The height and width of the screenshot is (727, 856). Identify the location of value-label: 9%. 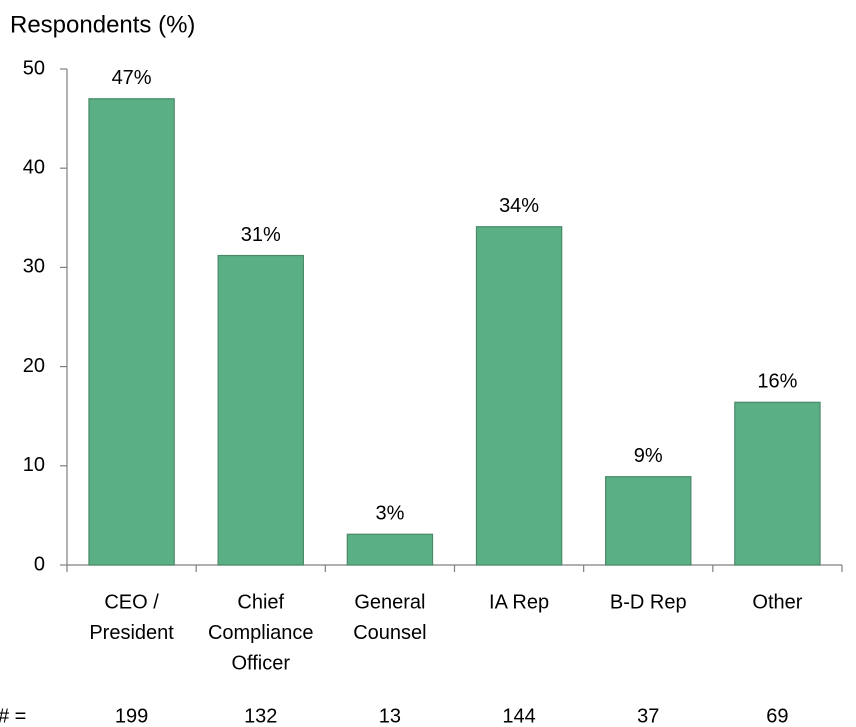
(648, 456).